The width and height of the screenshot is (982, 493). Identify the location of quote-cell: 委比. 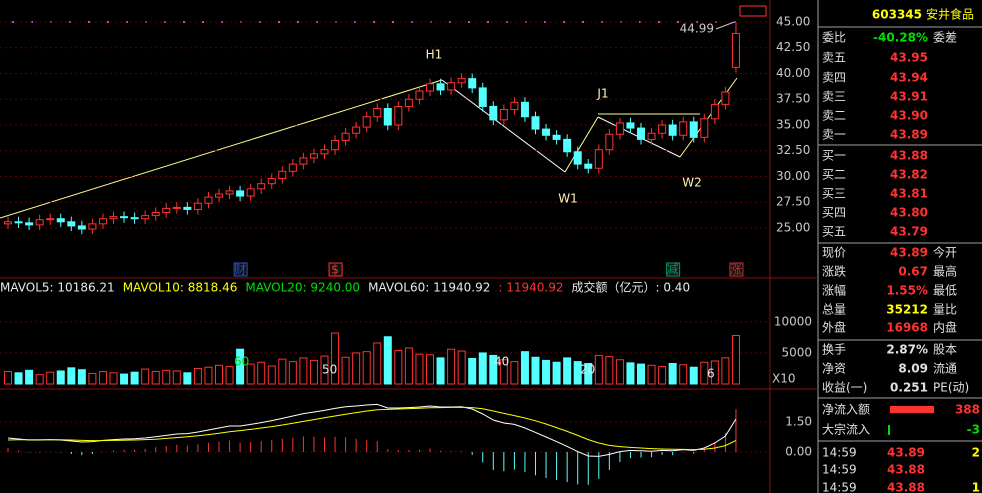
(834, 38).